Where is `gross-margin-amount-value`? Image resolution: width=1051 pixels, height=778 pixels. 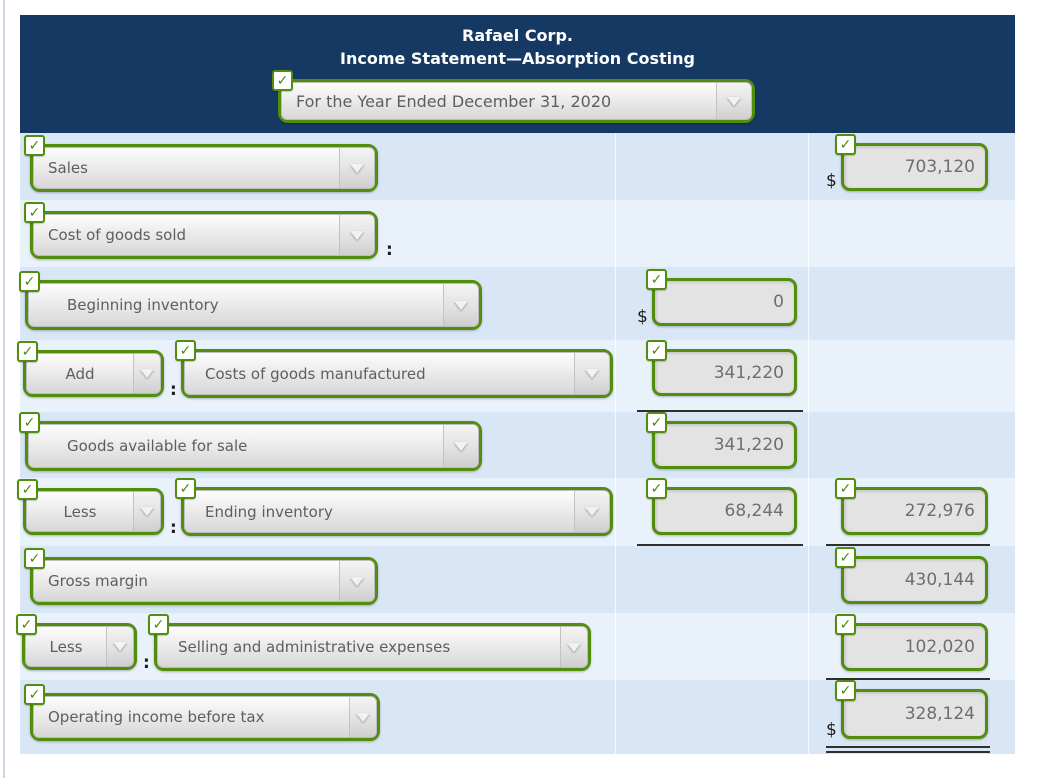 gross-margin-amount-value is located at coordinates (914, 580).